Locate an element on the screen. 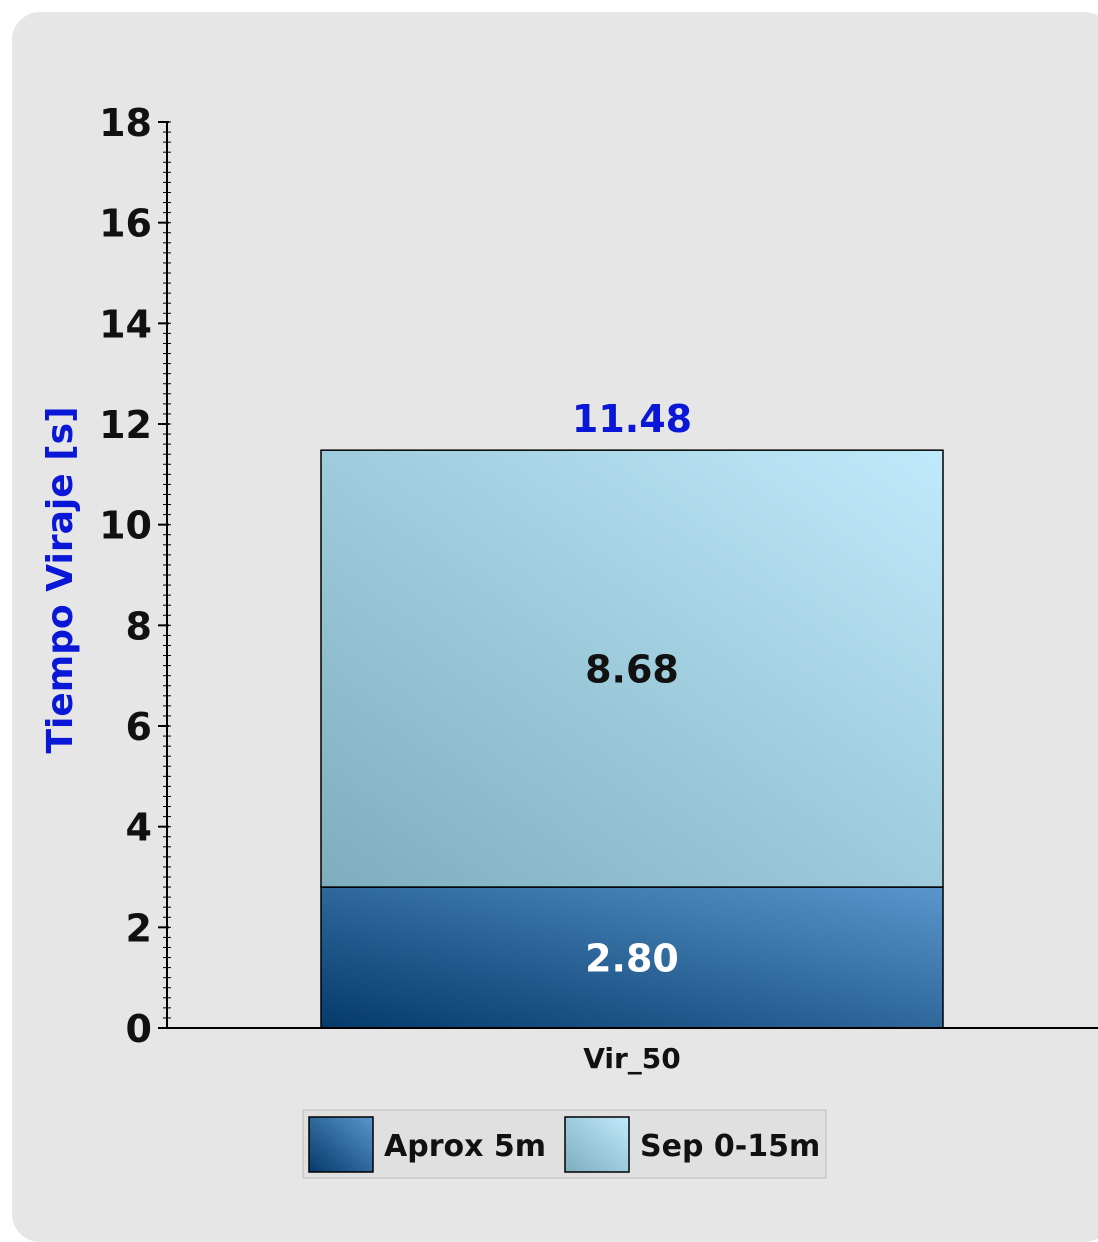  y-tick-label: 18 is located at coordinates (125, 123).